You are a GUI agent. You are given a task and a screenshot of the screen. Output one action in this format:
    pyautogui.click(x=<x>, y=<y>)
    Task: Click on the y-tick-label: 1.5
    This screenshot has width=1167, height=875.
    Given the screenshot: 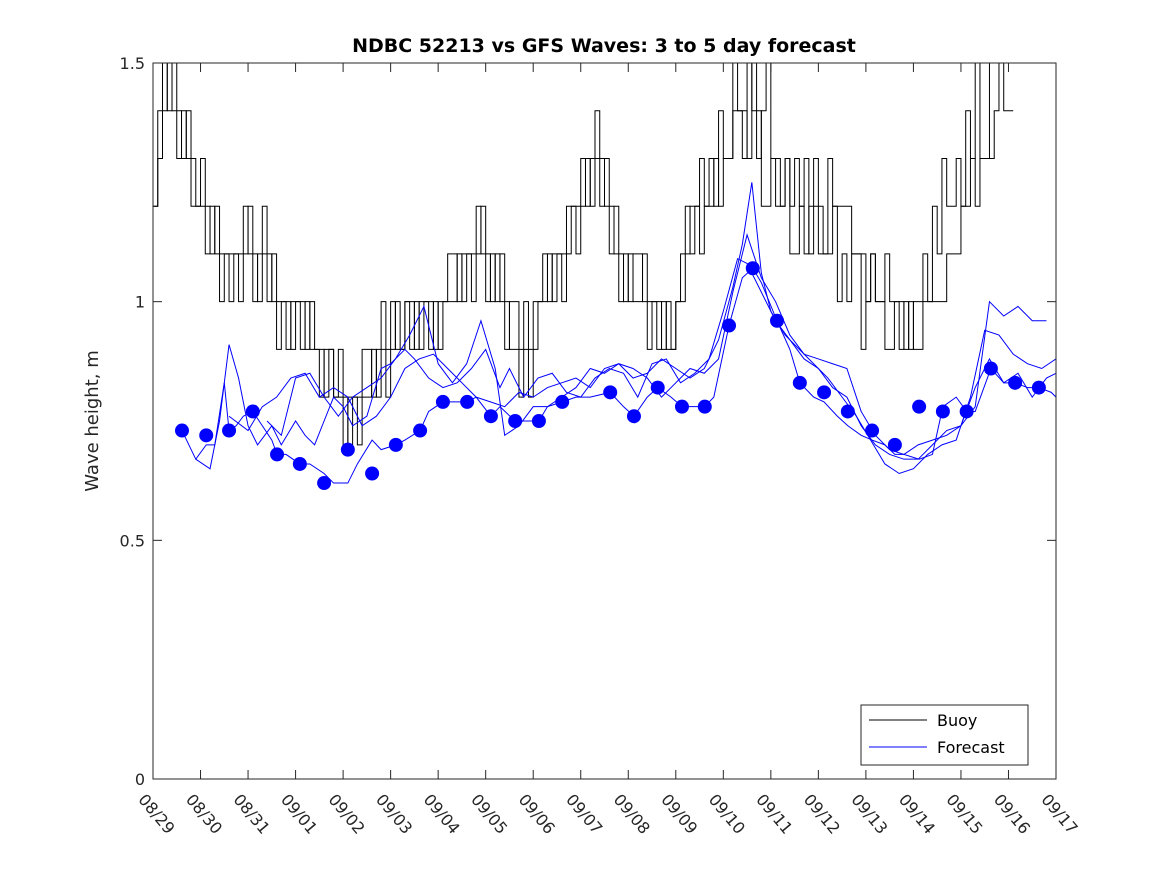 What is the action you would take?
    pyautogui.click(x=132, y=63)
    